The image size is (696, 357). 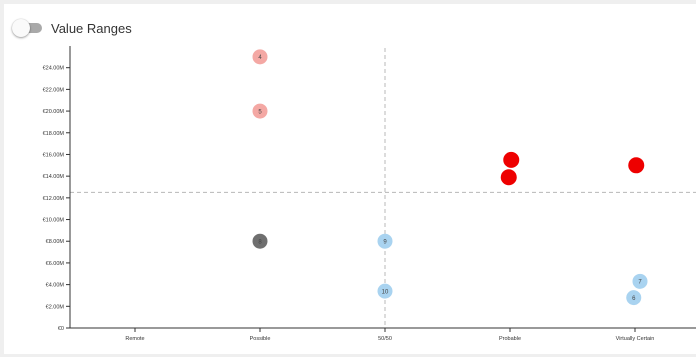 I want to click on y-tick-label: €18.00M, so click(x=54, y=134).